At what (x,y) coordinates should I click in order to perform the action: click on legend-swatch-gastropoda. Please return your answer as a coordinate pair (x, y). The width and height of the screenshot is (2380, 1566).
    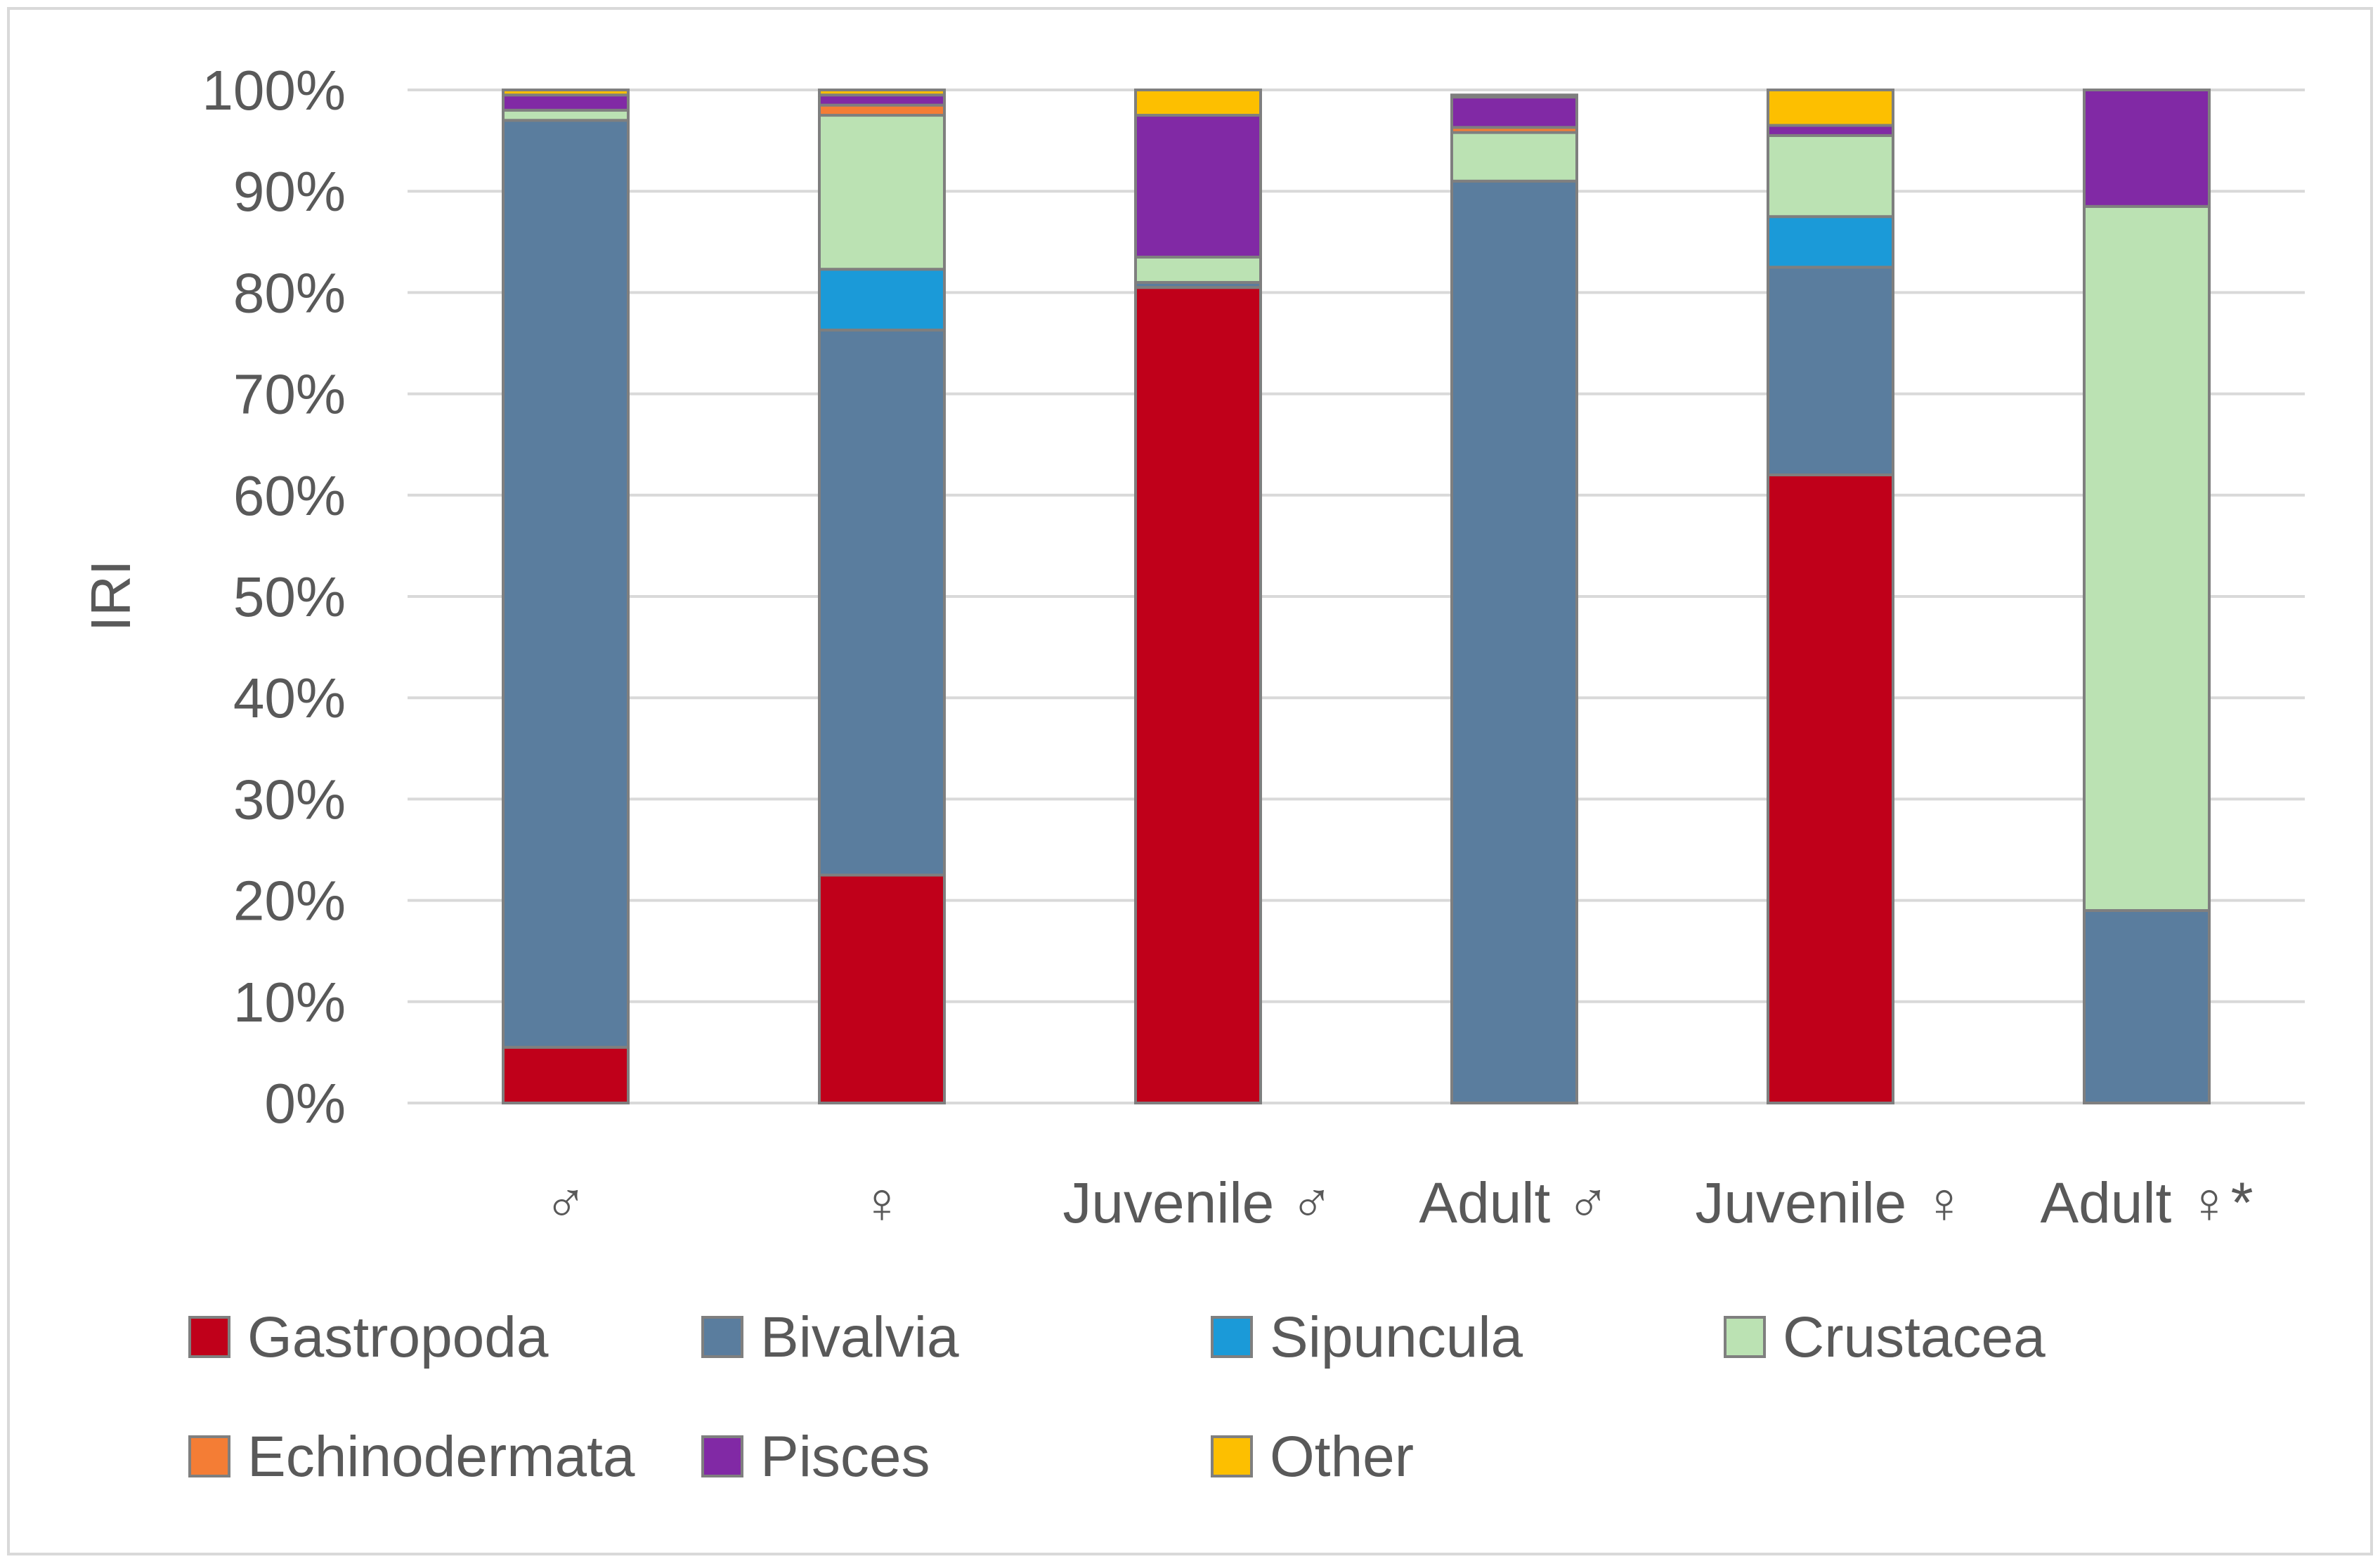
    Looking at the image, I should click on (209, 1337).